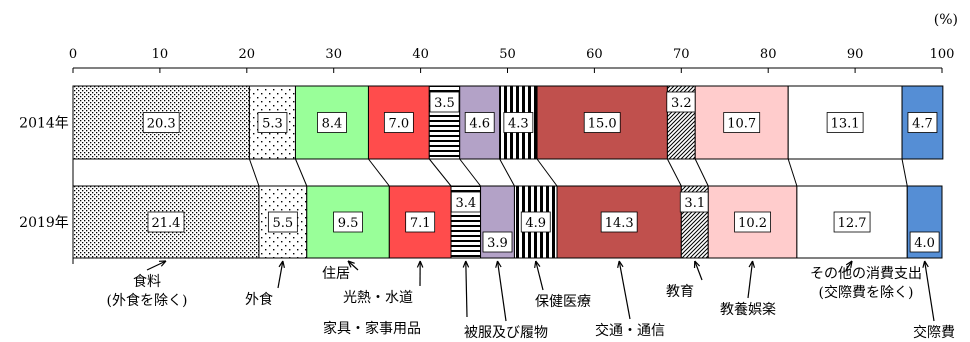  What do you see at coordinates (768, 54) in the screenshot?
I see `x-tick-label: 80` at bounding box center [768, 54].